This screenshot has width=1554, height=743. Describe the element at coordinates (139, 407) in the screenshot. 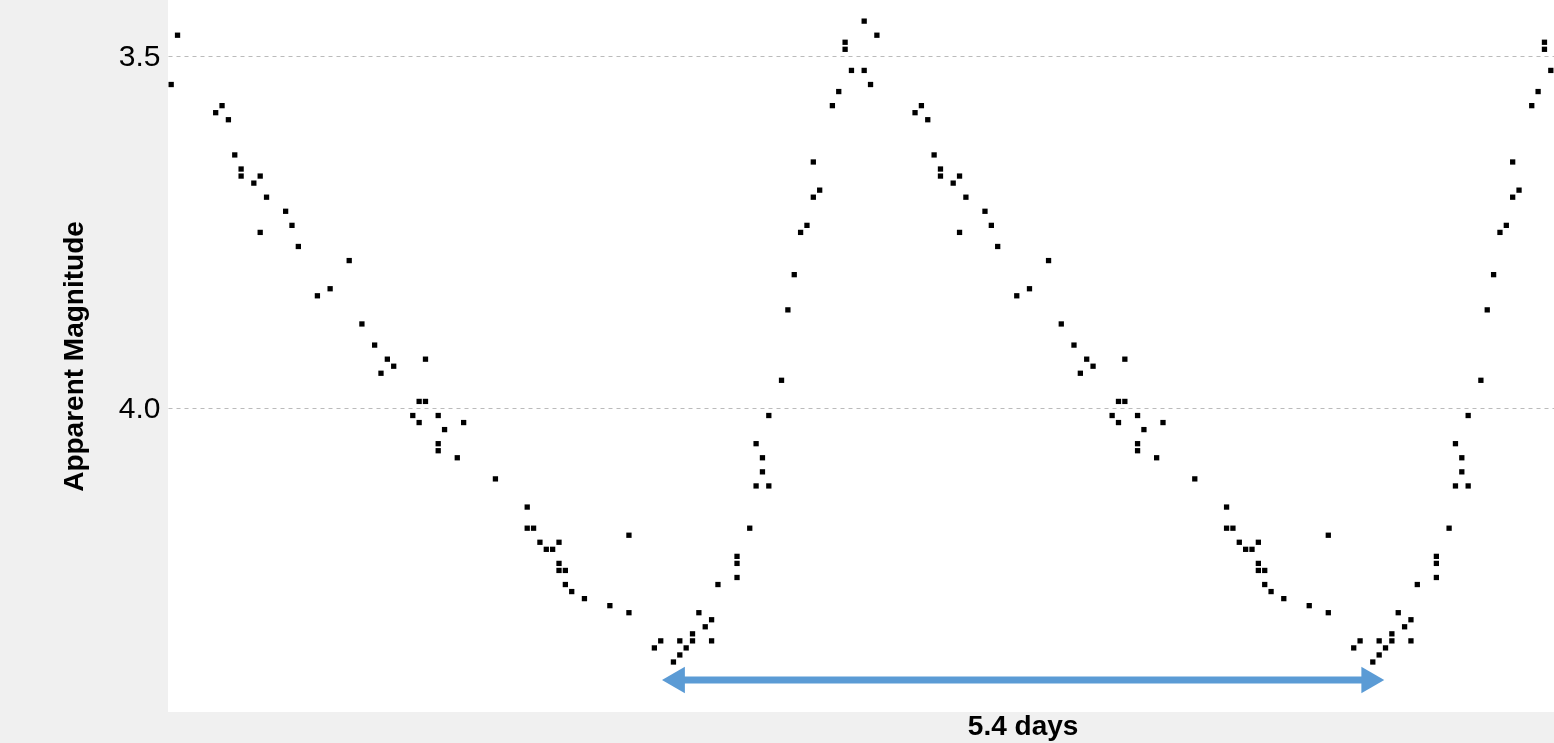

I see `y-tick-label: 4.0` at that location.